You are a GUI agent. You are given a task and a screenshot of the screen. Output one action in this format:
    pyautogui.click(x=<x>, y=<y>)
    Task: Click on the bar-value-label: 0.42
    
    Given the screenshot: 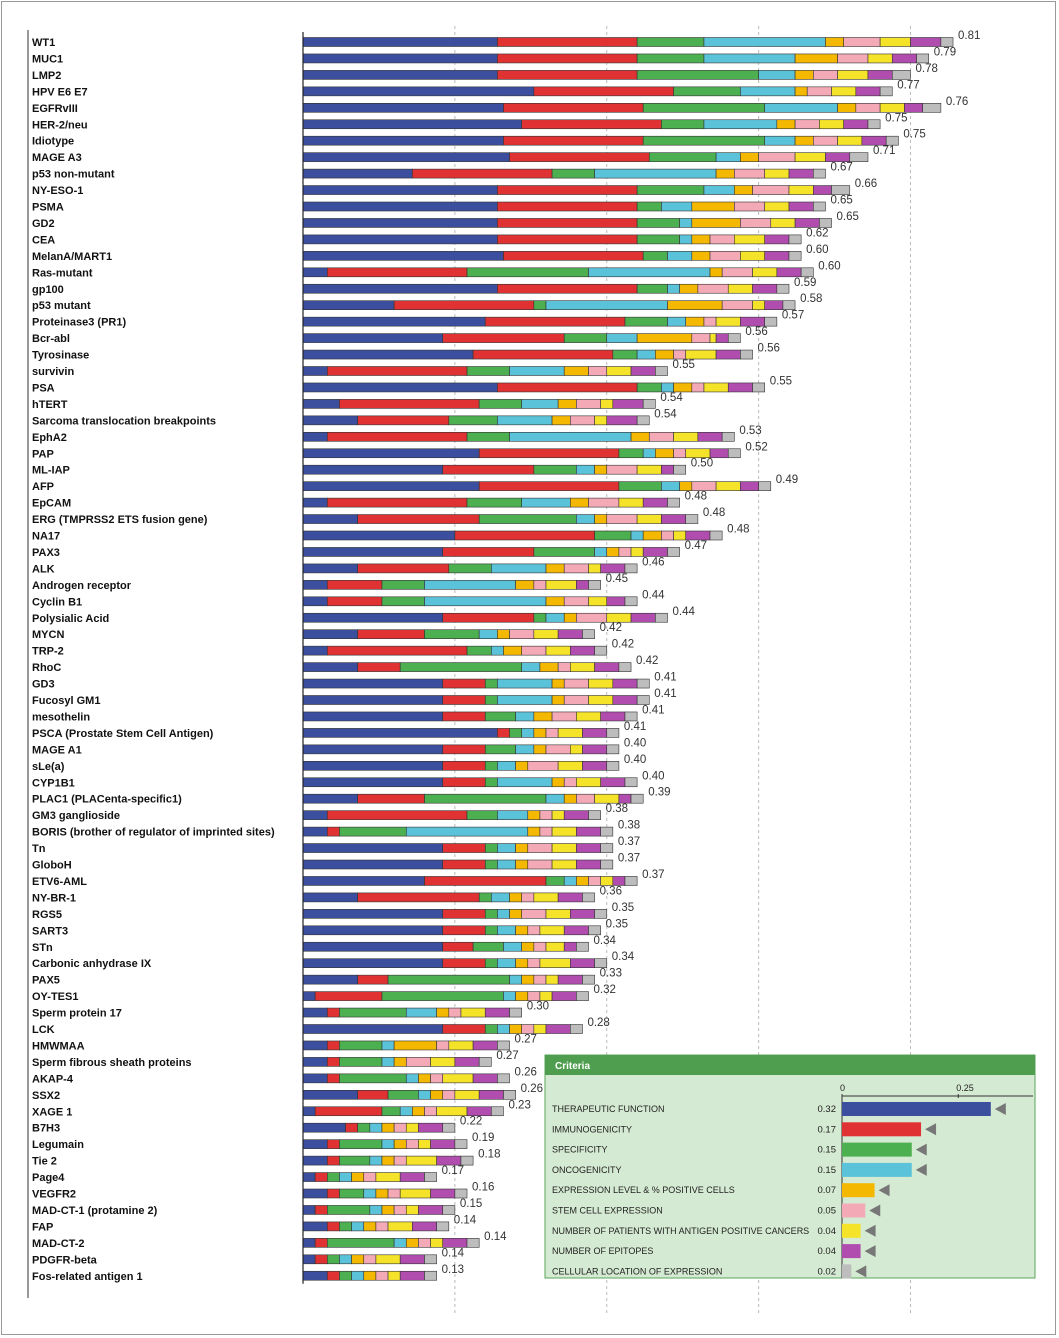 What is the action you would take?
    pyautogui.click(x=611, y=628)
    